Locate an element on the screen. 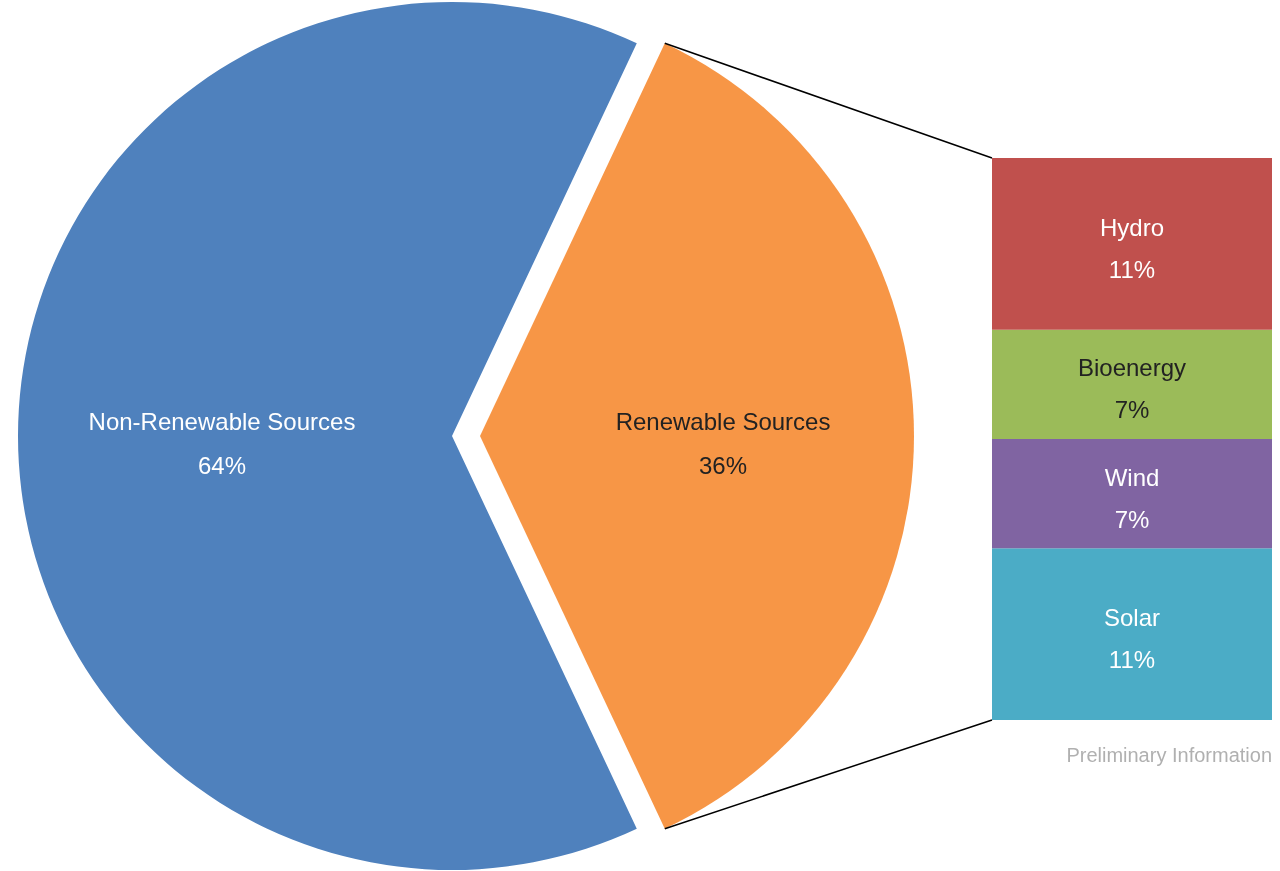 The width and height of the screenshot is (1280, 871). series-label: Solar is located at coordinates (1132, 618).